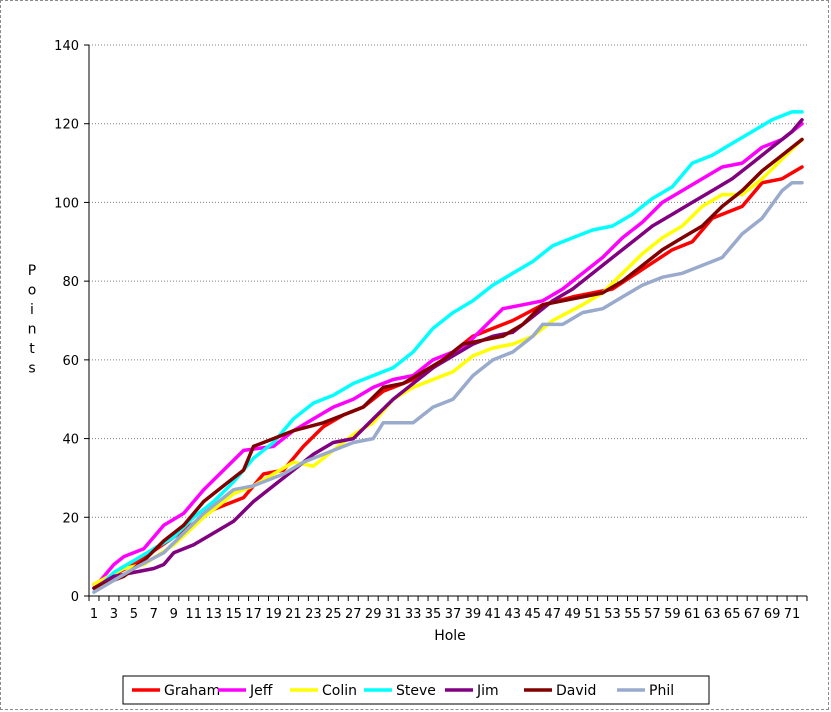 The height and width of the screenshot is (712, 831). Describe the element at coordinates (75, 597) in the screenshot. I see `y-tick-label: 0` at that location.